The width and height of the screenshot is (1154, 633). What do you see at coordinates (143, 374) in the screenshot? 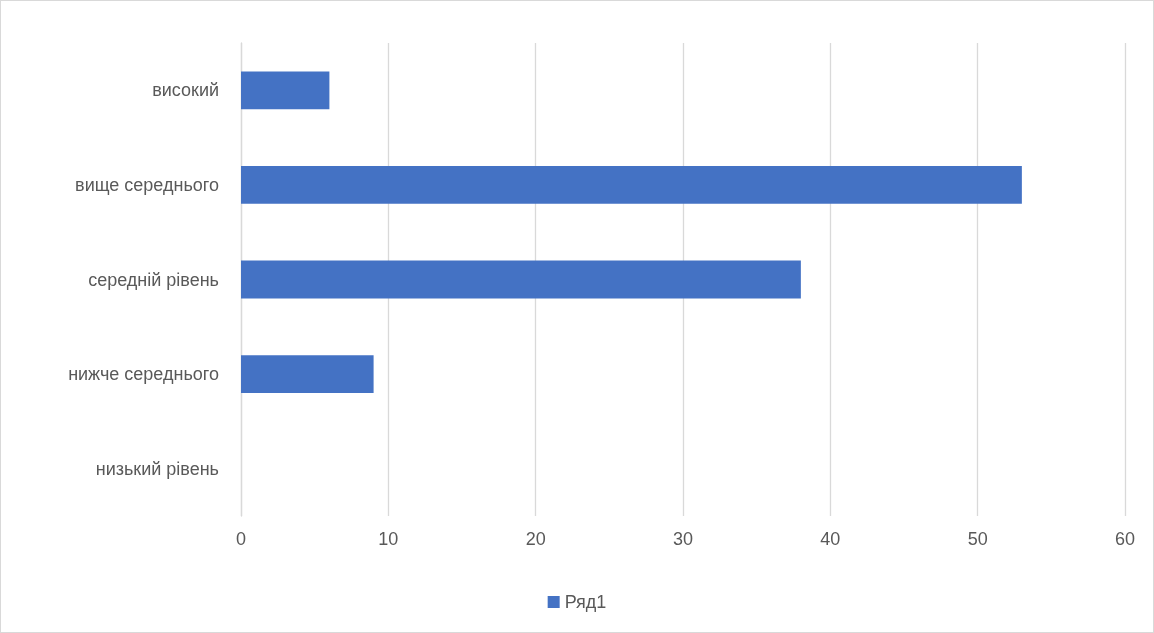
I see `y-tick-label: нижче середнього` at bounding box center [143, 374].